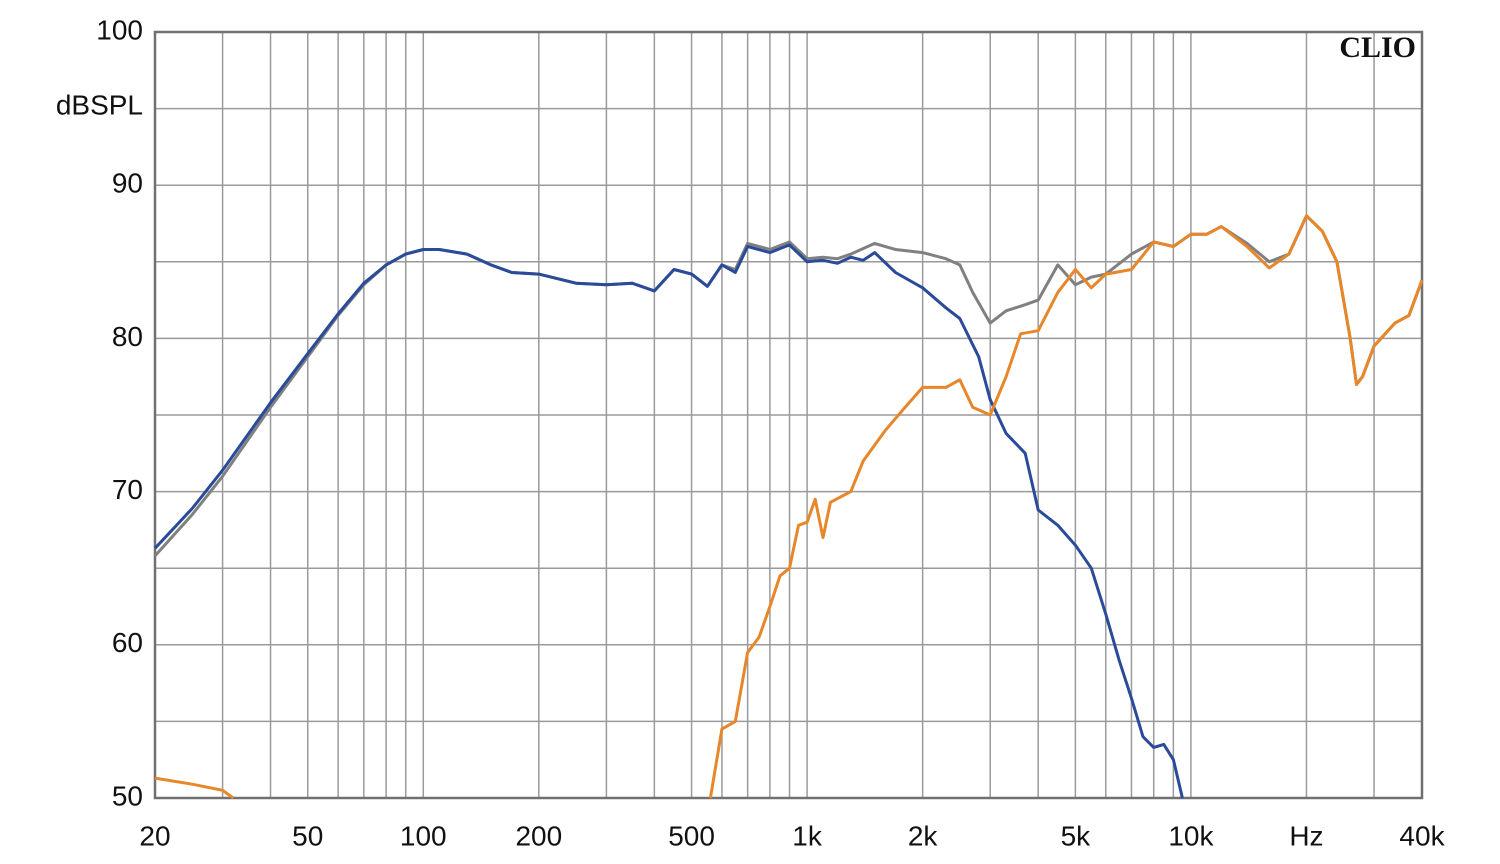  I want to click on x-tick-label: 5k, so click(1076, 835).